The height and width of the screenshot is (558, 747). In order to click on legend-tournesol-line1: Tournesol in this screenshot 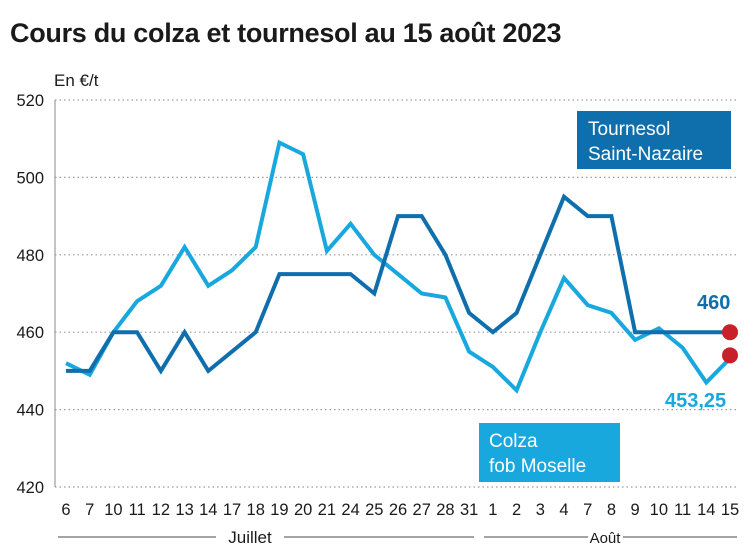, I will do `click(629, 129)`.